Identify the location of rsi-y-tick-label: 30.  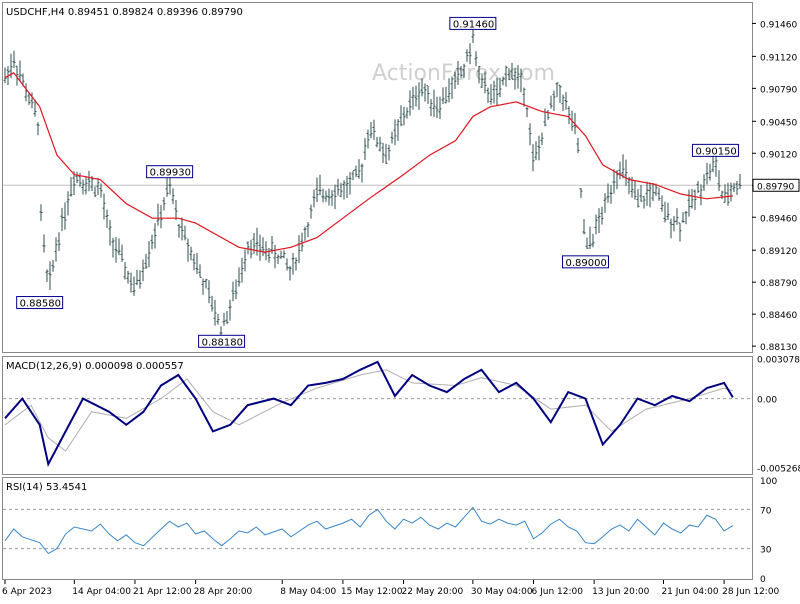
(766, 551).